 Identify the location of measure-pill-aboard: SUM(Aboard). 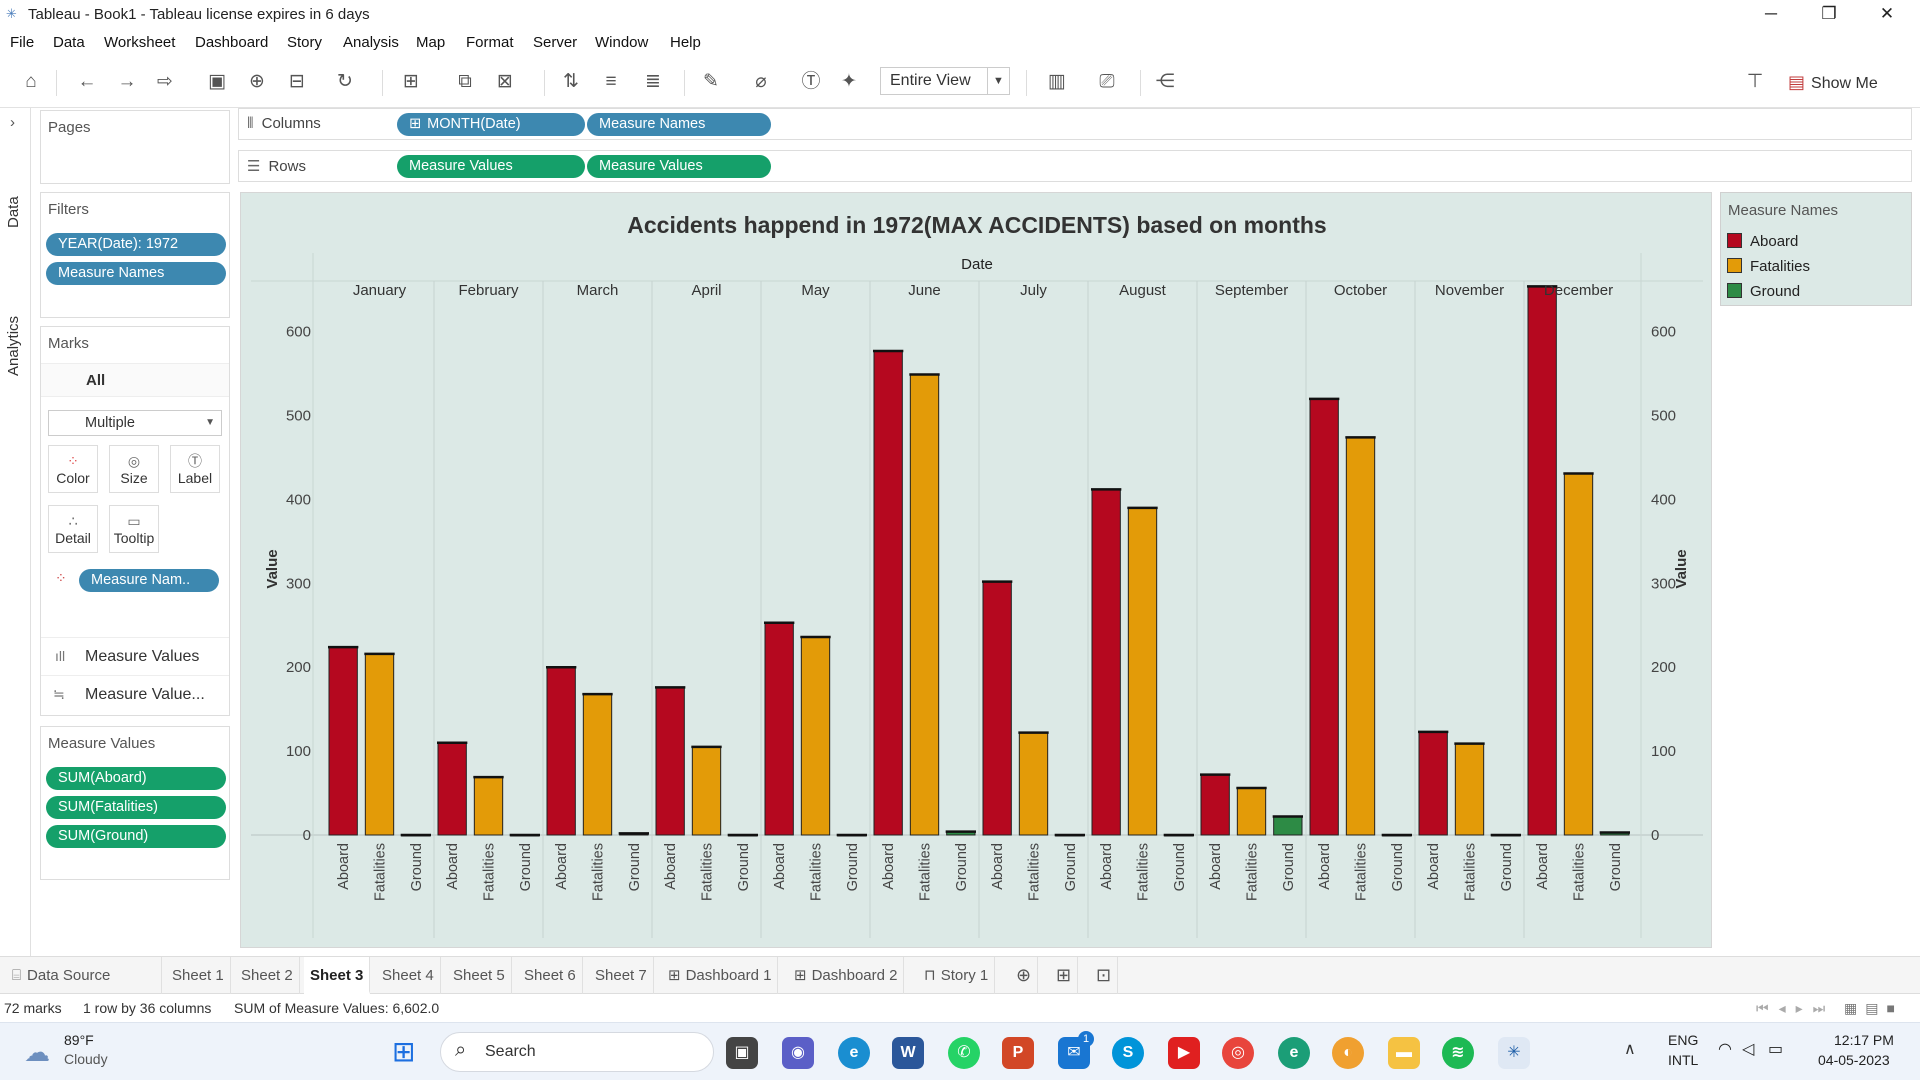
(136, 778).